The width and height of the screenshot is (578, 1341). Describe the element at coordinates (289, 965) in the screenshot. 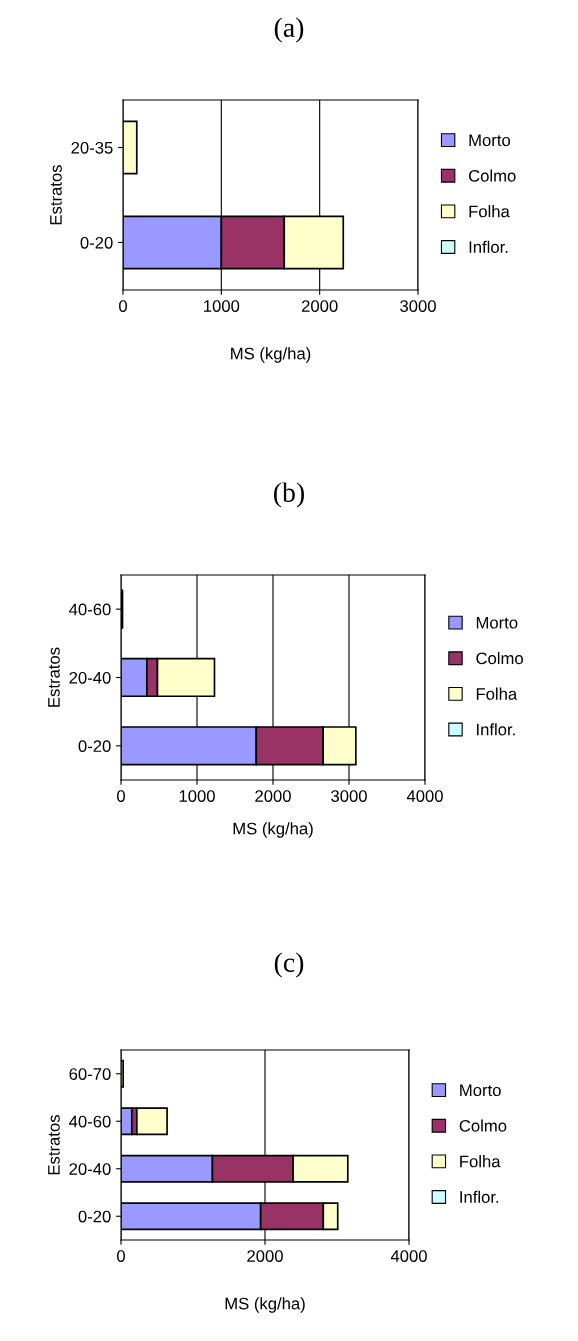

I see `chart-title: (c)` at that location.